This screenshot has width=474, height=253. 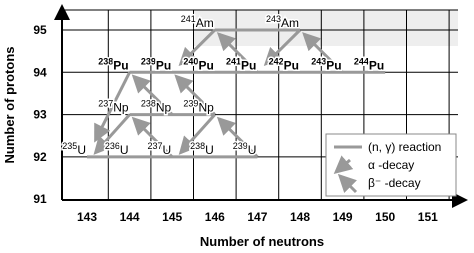 What do you see at coordinates (300, 217) in the screenshot?
I see `x-tick-label: 148` at bounding box center [300, 217].